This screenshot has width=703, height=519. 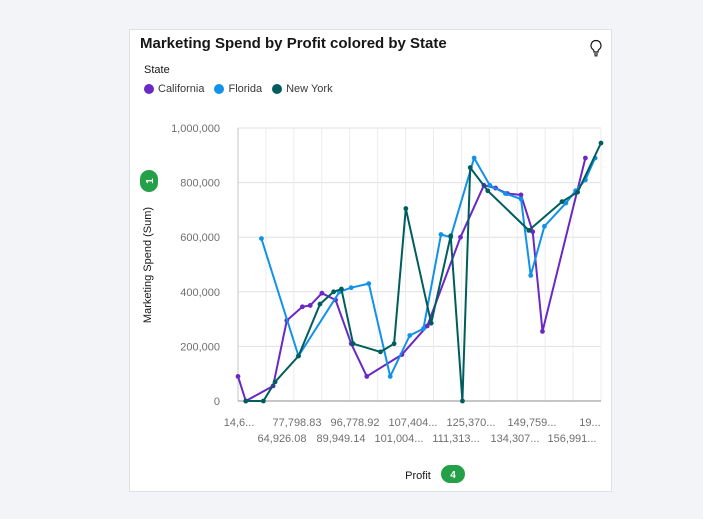 I want to click on legend-item-california: California, so click(x=174, y=89).